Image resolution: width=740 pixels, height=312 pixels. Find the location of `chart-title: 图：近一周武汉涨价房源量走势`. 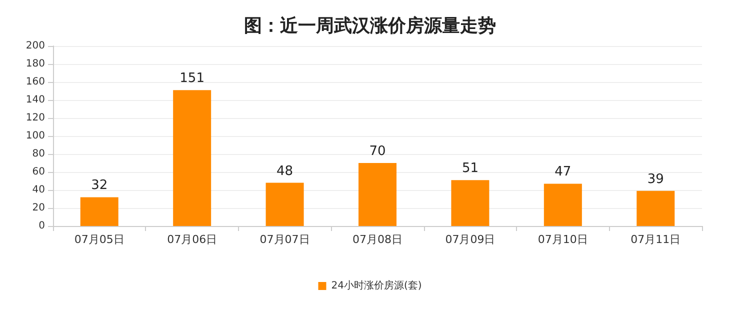

chart-title: 图：近一周武汉涨价房源量走势 is located at coordinates (370, 26).